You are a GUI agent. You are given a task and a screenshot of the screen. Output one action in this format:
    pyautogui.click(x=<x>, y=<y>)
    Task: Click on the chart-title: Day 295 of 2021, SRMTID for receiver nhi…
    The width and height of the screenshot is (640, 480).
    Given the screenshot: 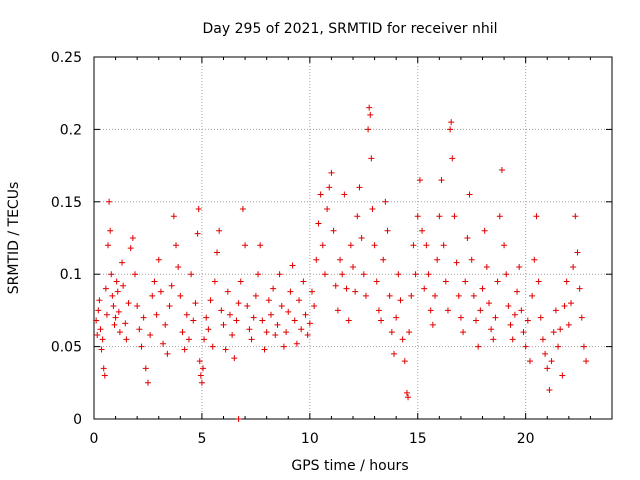 What is the action you would take?
    pyautogui.click(x=350, y=29)
    